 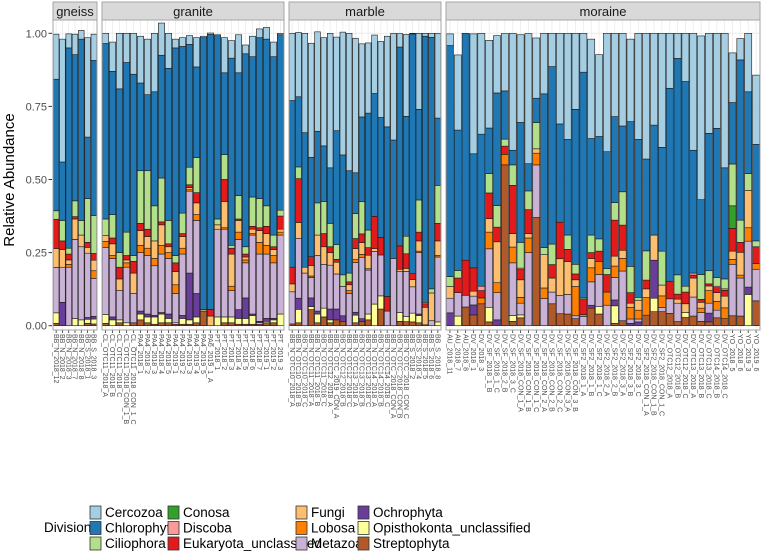 I want to click on x-tick-label: DV_OTC13_2018_B, so click(x=700, y=366).